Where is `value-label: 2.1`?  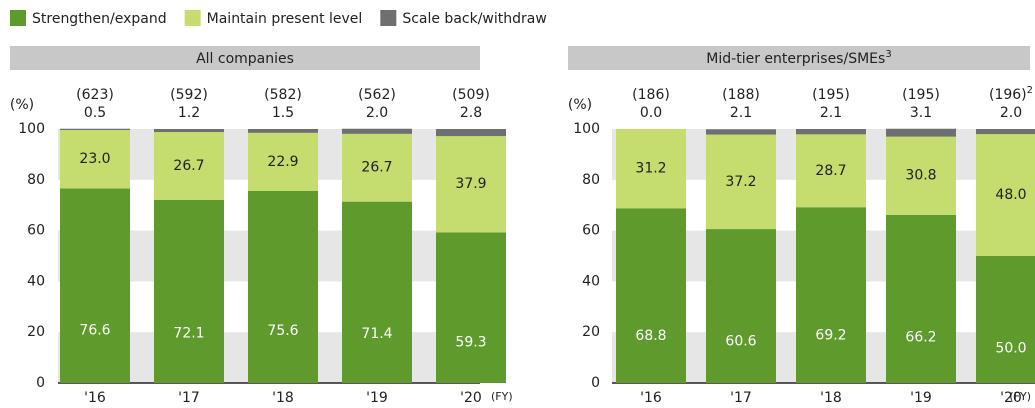 value-label: 2.1 is located at coordinates (831, 113).